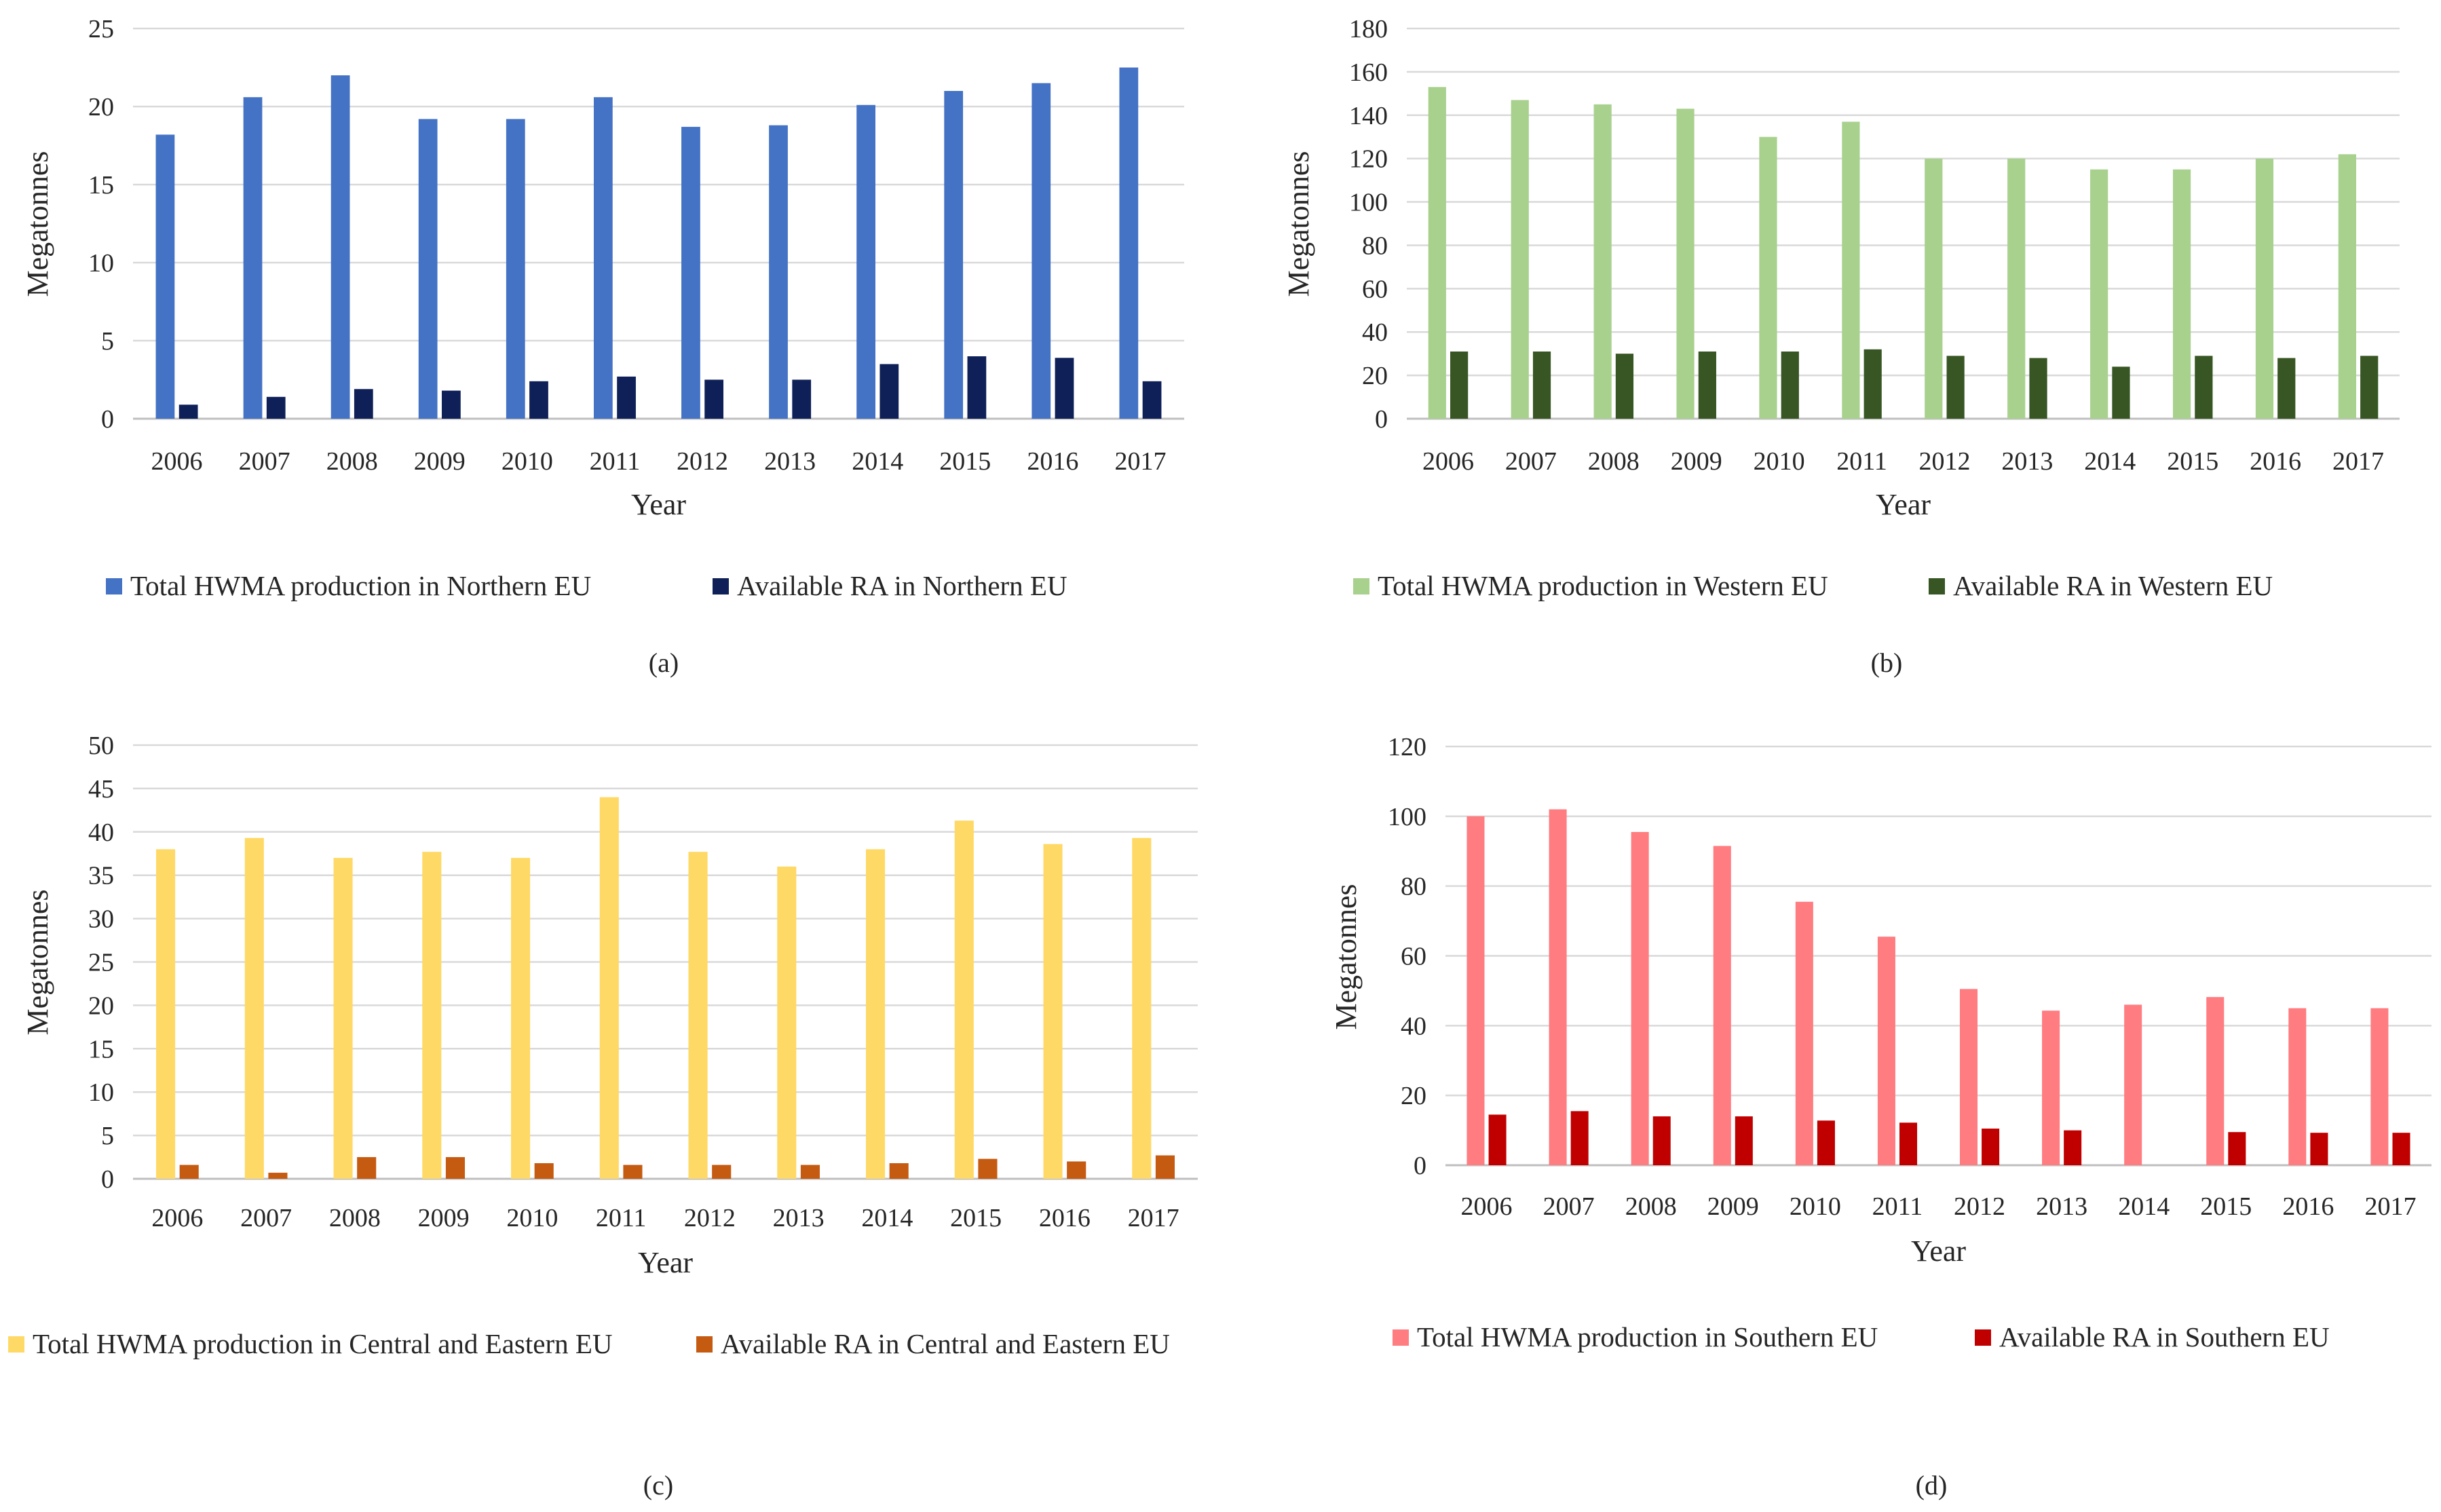 The width and height of the screenshot is (2441, 1512). Describe the element at coordinates (1414, 887) in the screenshot. I see `y-tick-label: 80` at that location.